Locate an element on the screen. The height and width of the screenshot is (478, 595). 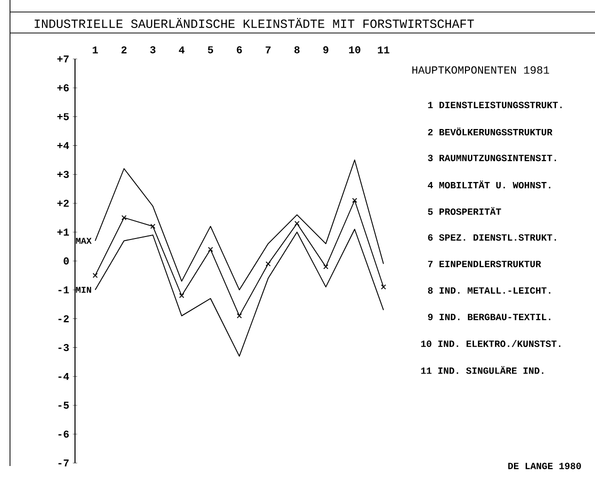
text: 1 DIENSTLEISTUNGSSTRUKT. is located at coordinates (495, 105).